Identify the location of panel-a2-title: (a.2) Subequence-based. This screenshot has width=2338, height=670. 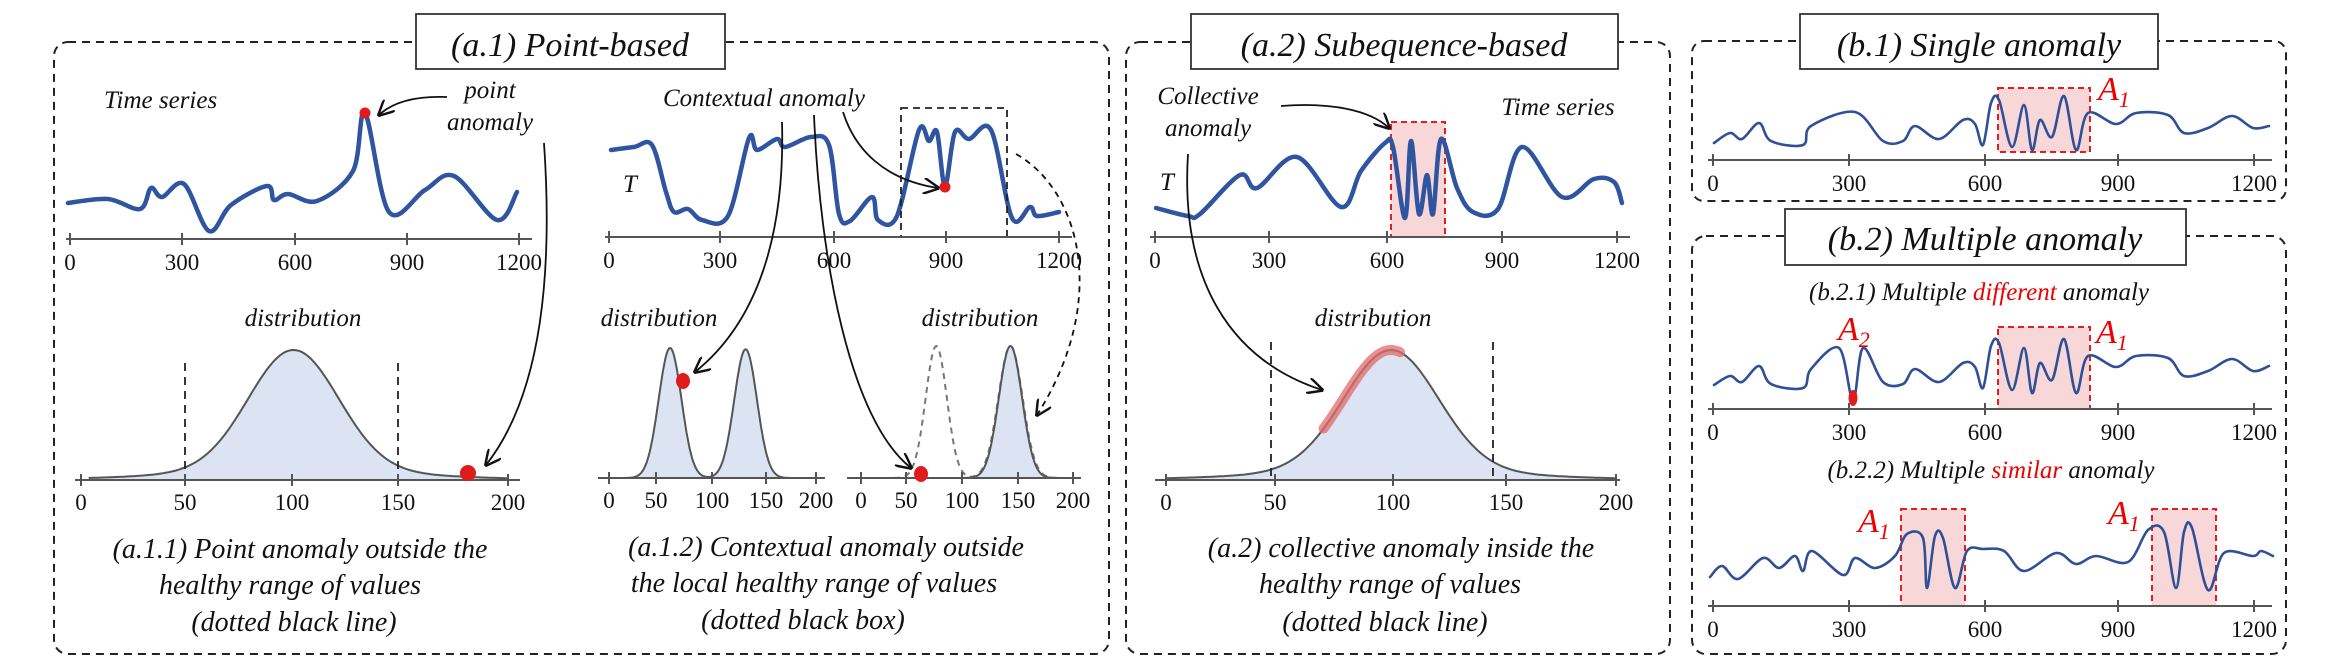
(1405, 45).